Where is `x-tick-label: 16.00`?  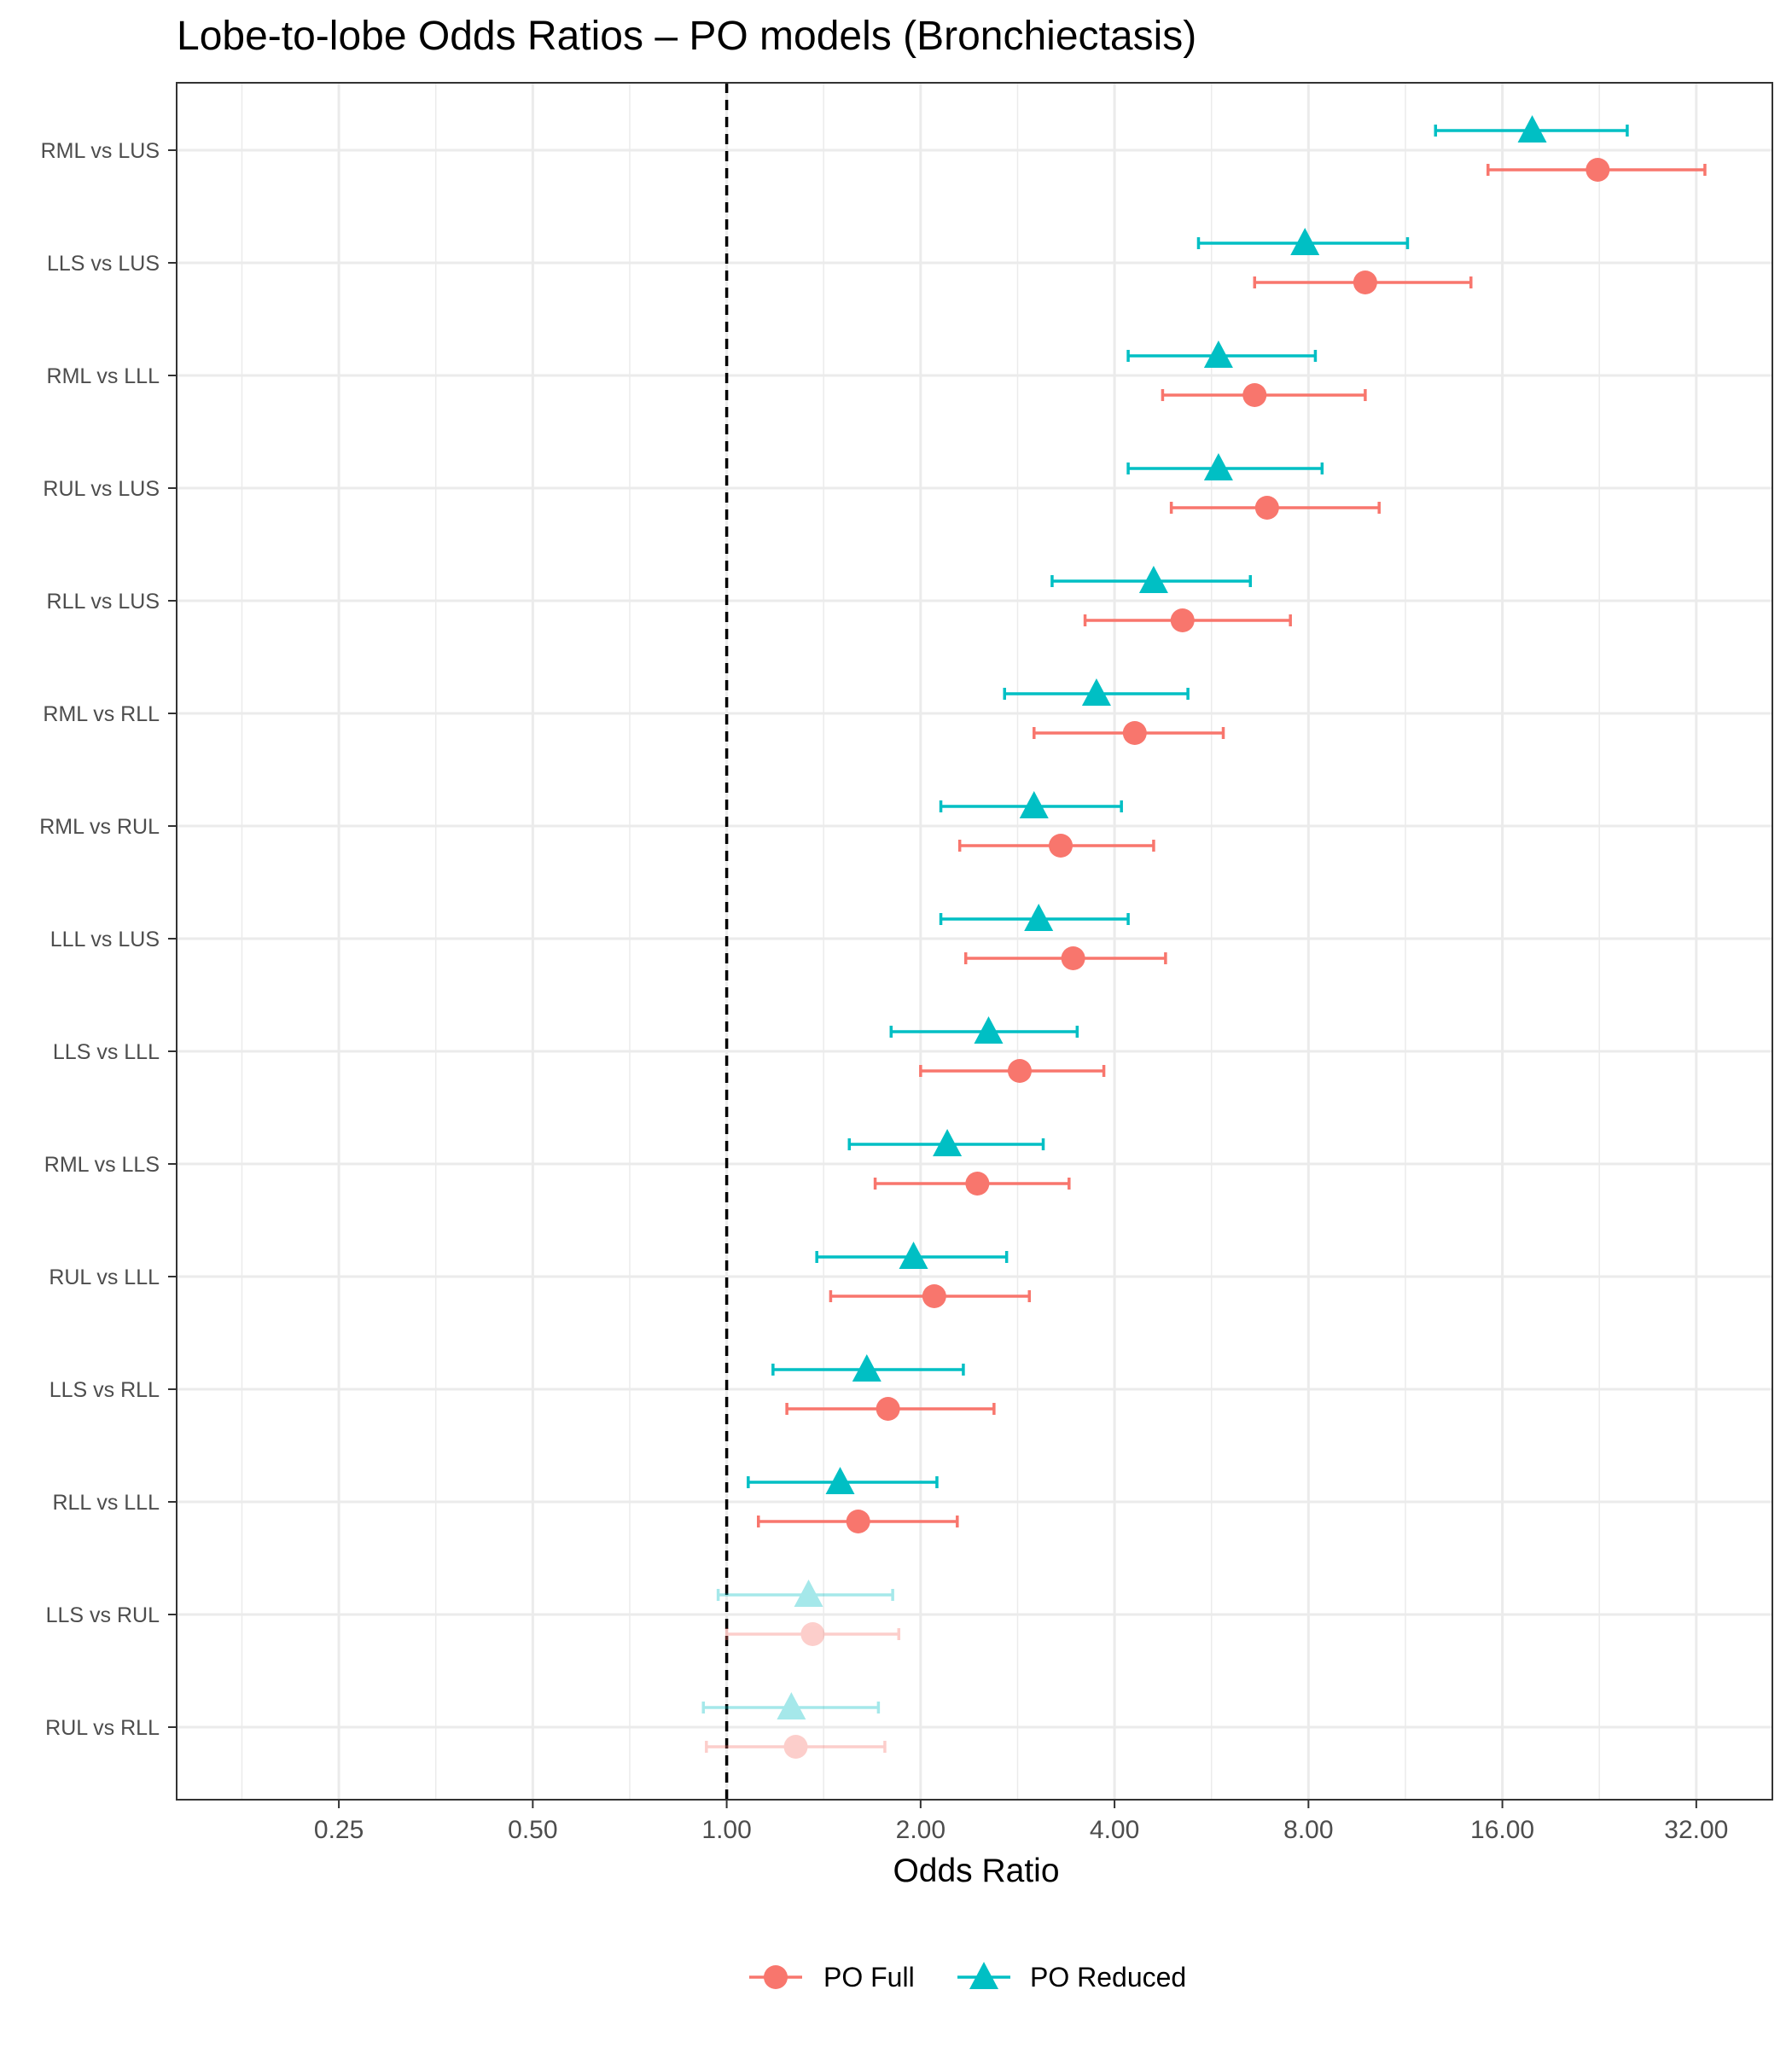 x-tick-label: 16.00 is located at coordinates (1502, 1830).